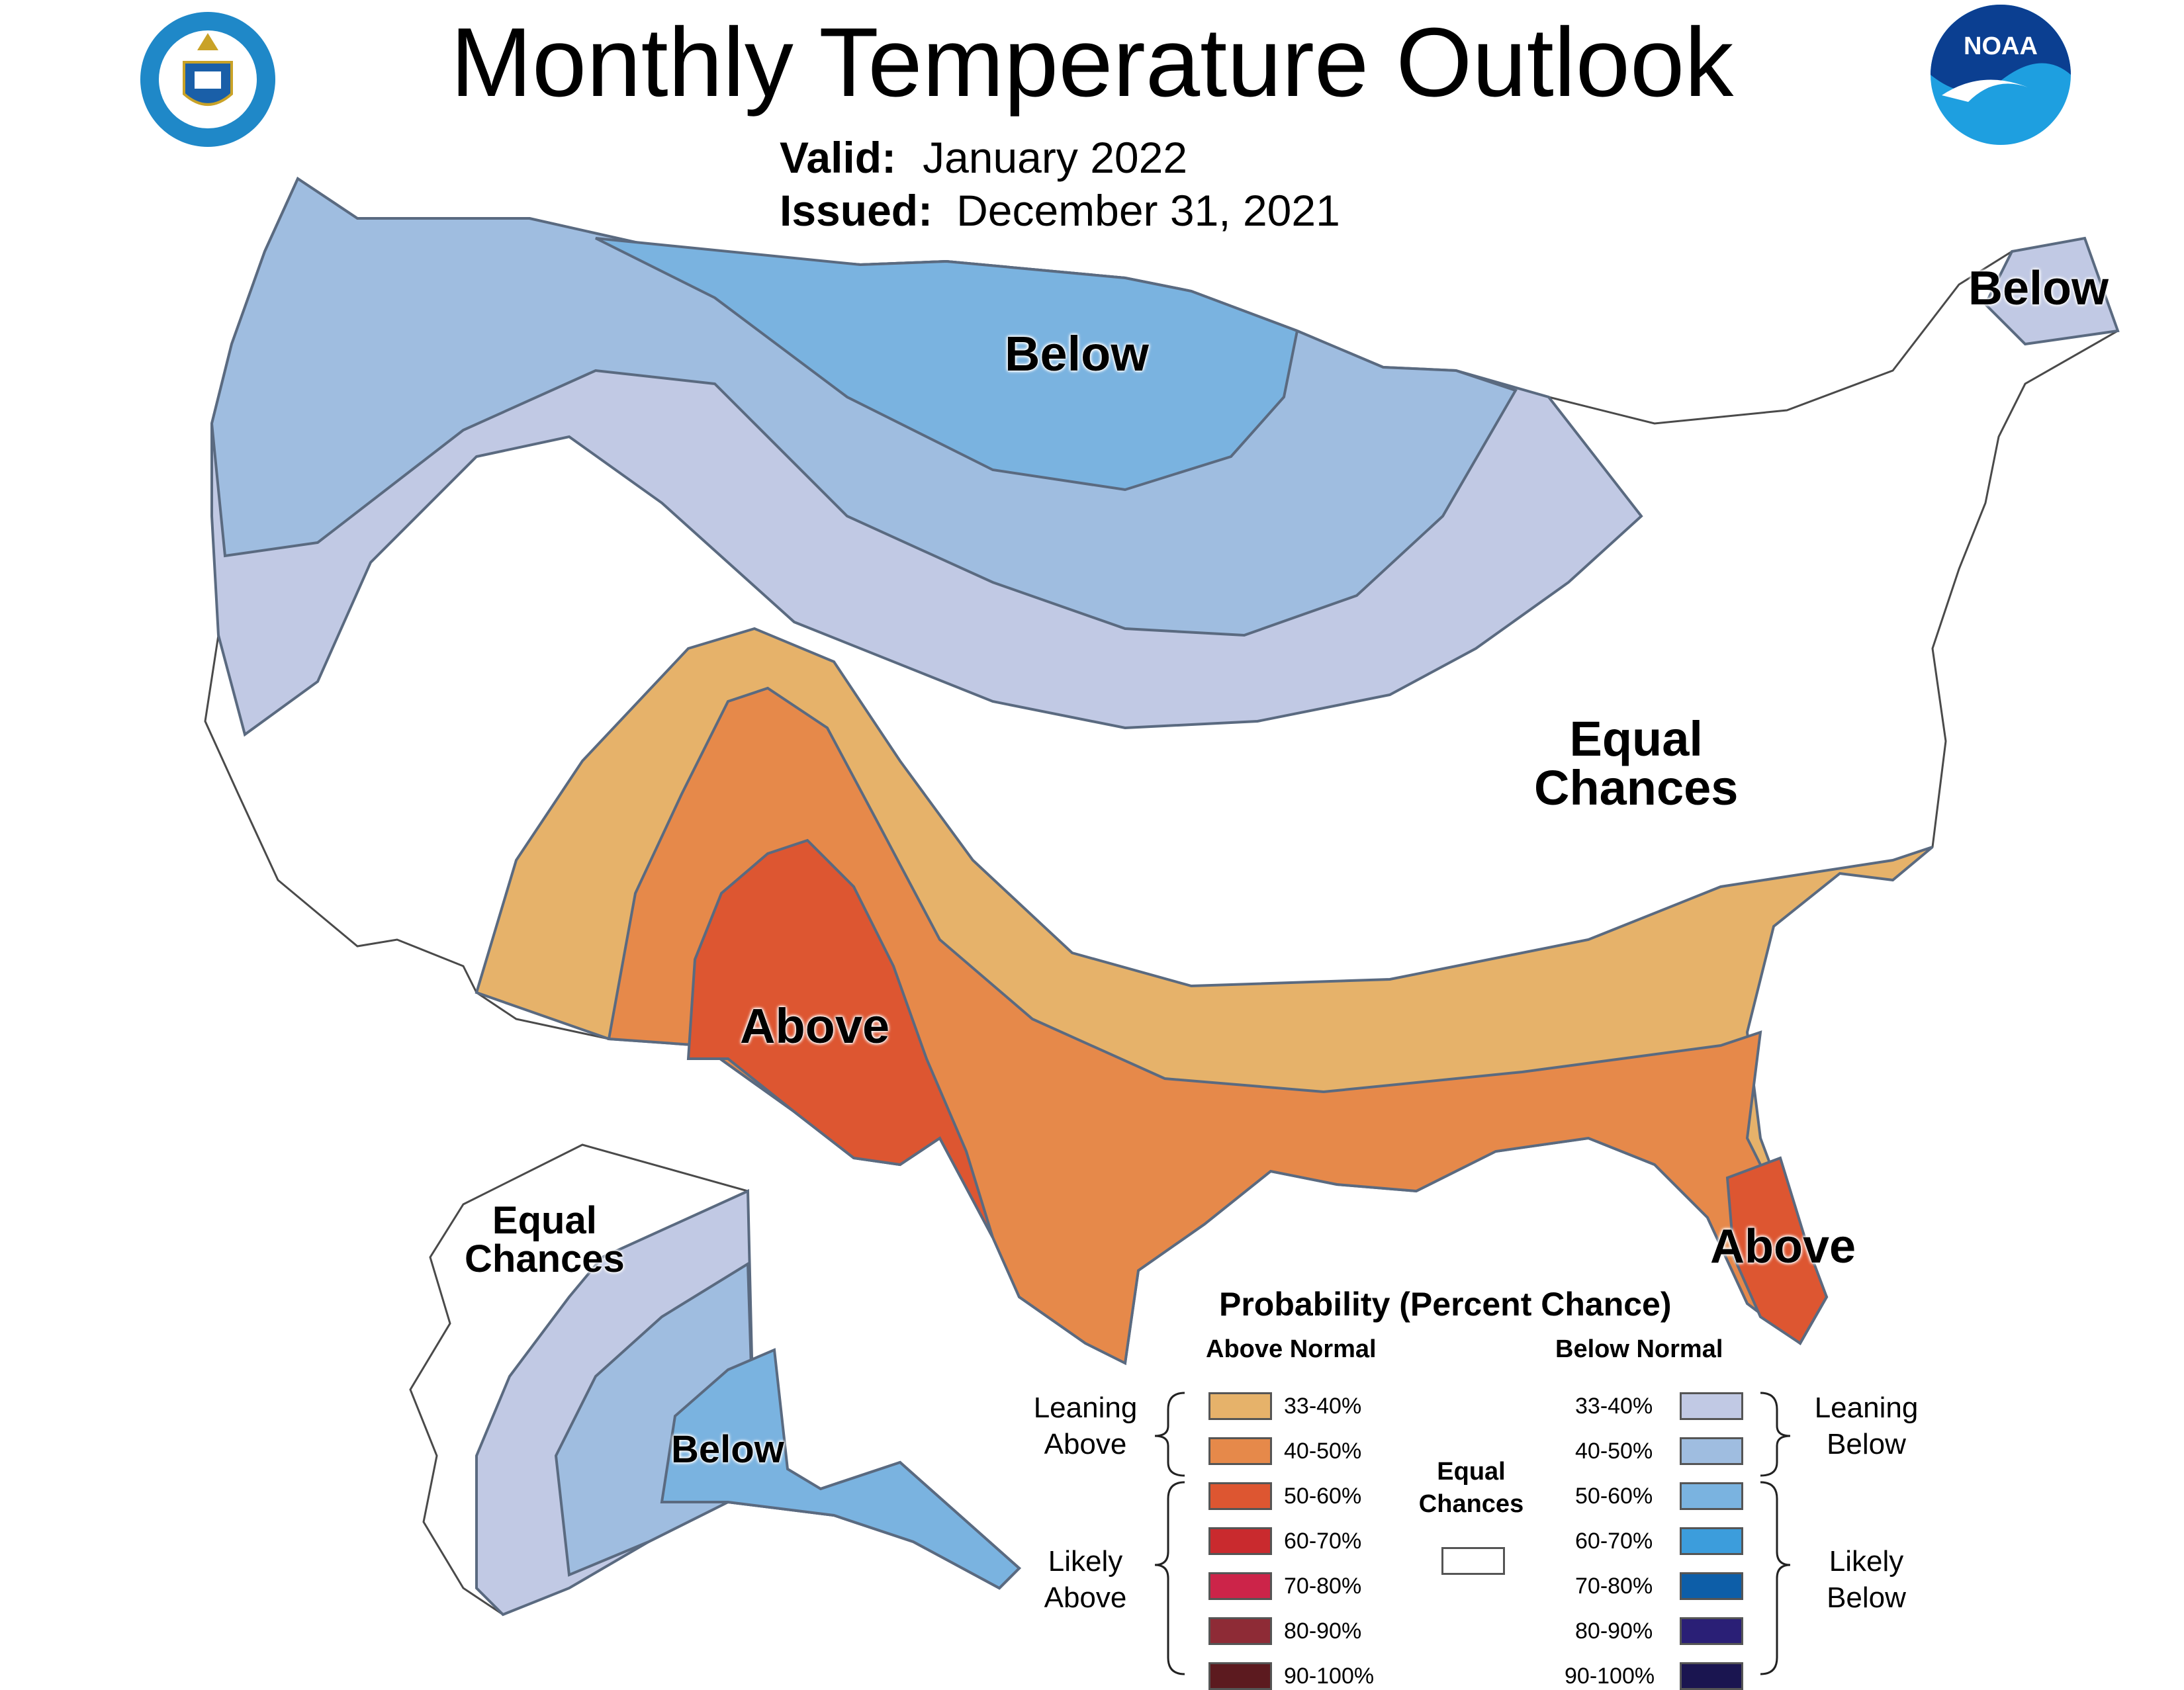 Image resolution: width=2184 pixels, height=1690 pixels. What do you see at coordinates (1636, 787) in the screenshot?
I see `equal-chances-line2: Chances` at bounding box center [1636, 787].